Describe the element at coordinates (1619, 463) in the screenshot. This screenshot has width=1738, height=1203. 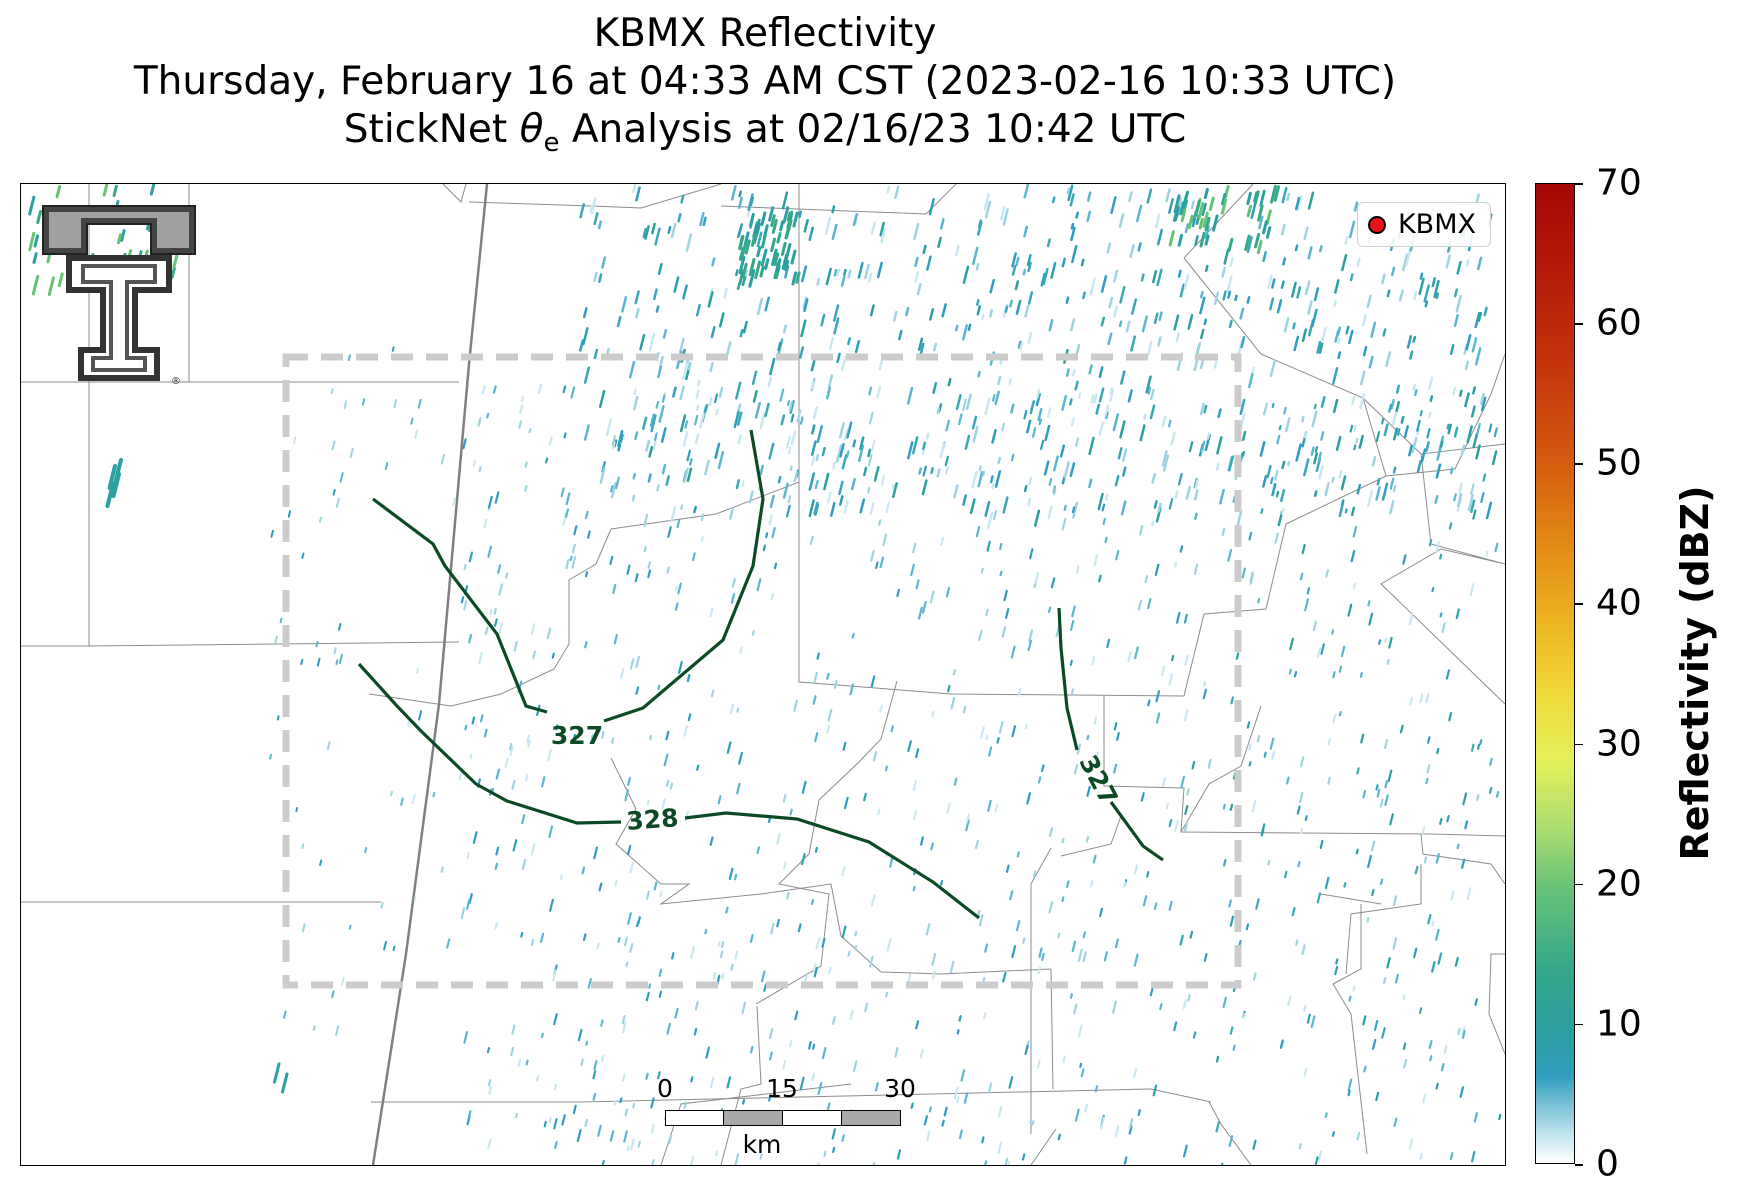
I see `colorbar-tick-label: 50` at that location.